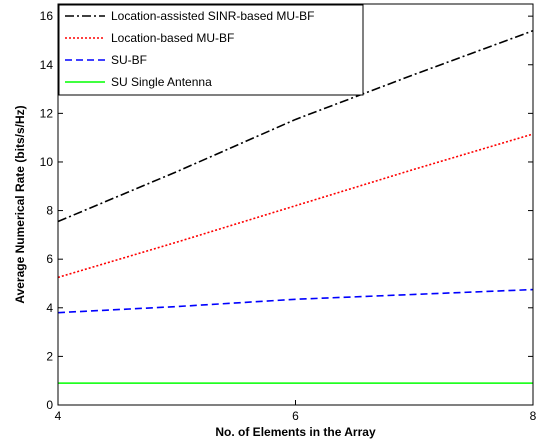  What do you see at coordinates (47, 113) in the screenshot?
I see `y-tick-label: 12` at bounding box center [47, 113].